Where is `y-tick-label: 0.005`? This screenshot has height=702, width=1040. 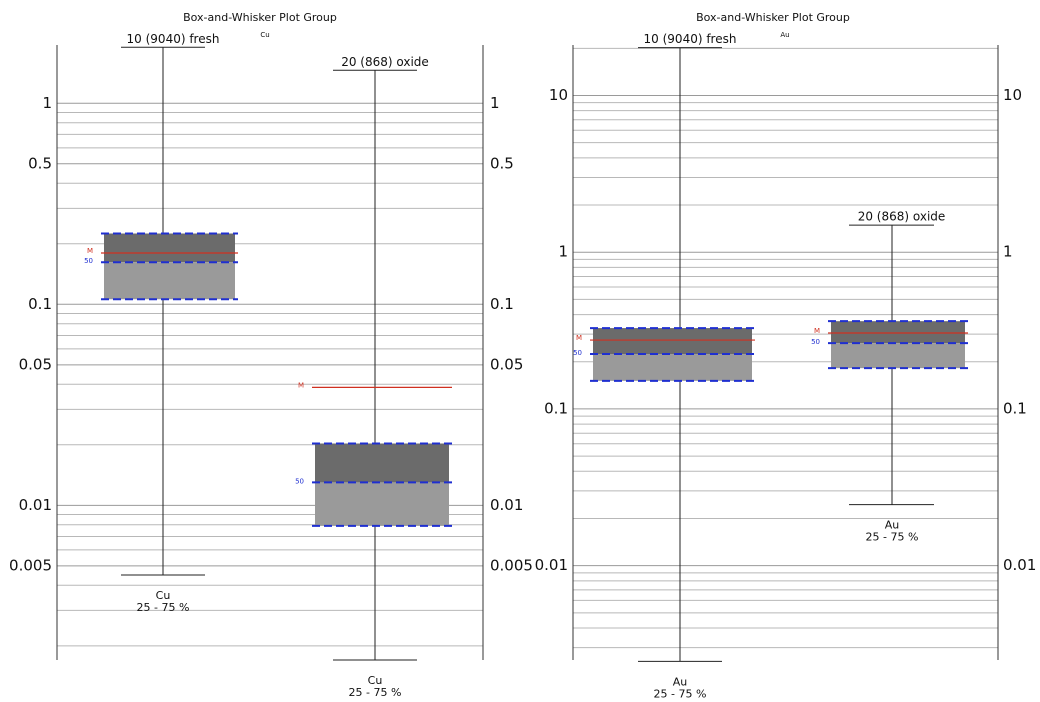
y-tick-label: 0.005 is located at coordinates (30, 565).